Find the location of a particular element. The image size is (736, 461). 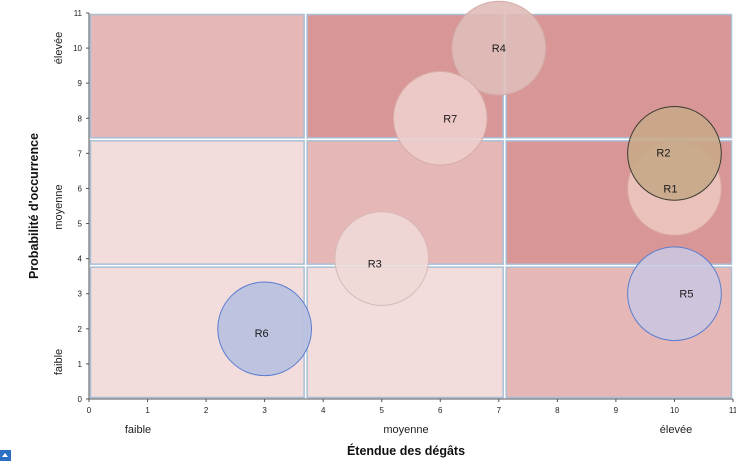

x-category-label: élevée is located at coordinates (676, 430).